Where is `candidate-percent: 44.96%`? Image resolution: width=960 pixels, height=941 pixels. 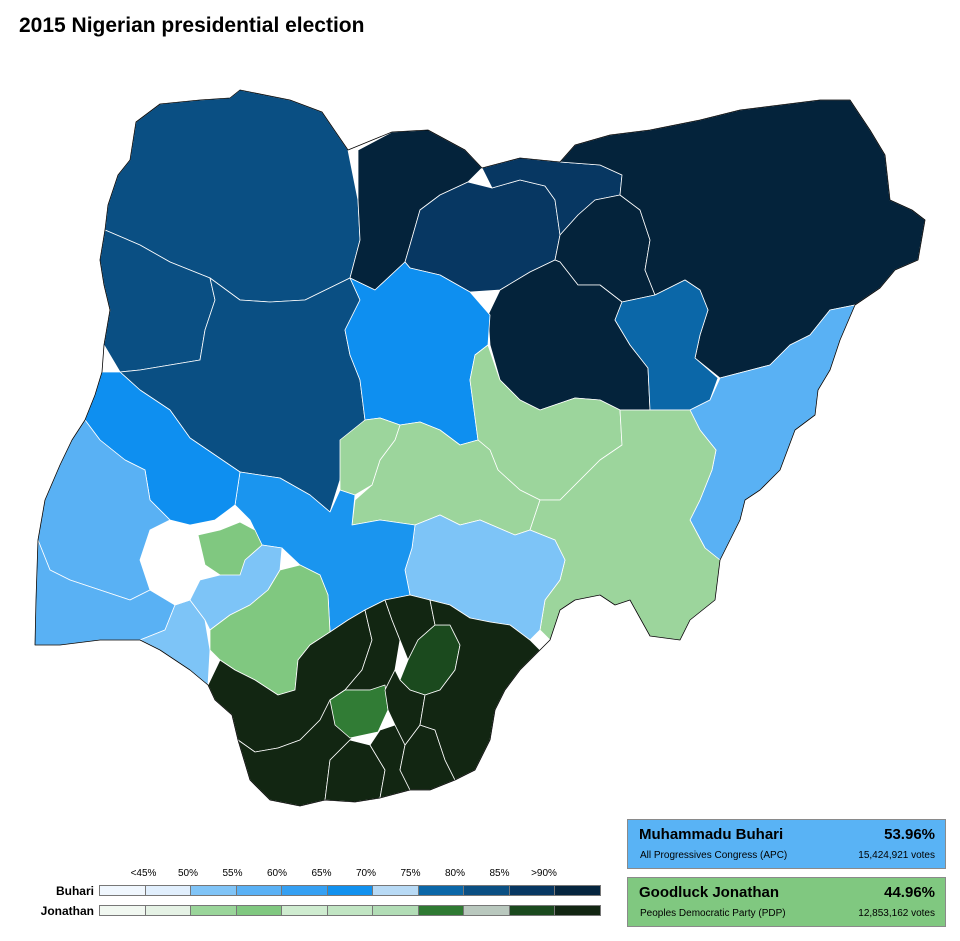
candidate-percent: 44.96% is located at coordinates (909, 892).